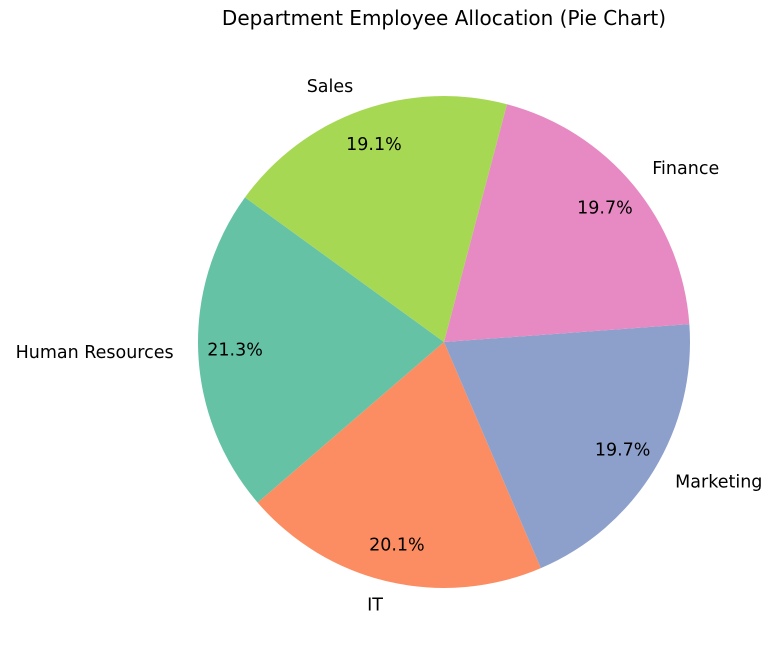 The height and width of the screenshot is (660, 762). What do you see at coordinates (685, 169) in the screenshot?
I see `slice-label-finance: Finance` at bounding box center [685, 169].